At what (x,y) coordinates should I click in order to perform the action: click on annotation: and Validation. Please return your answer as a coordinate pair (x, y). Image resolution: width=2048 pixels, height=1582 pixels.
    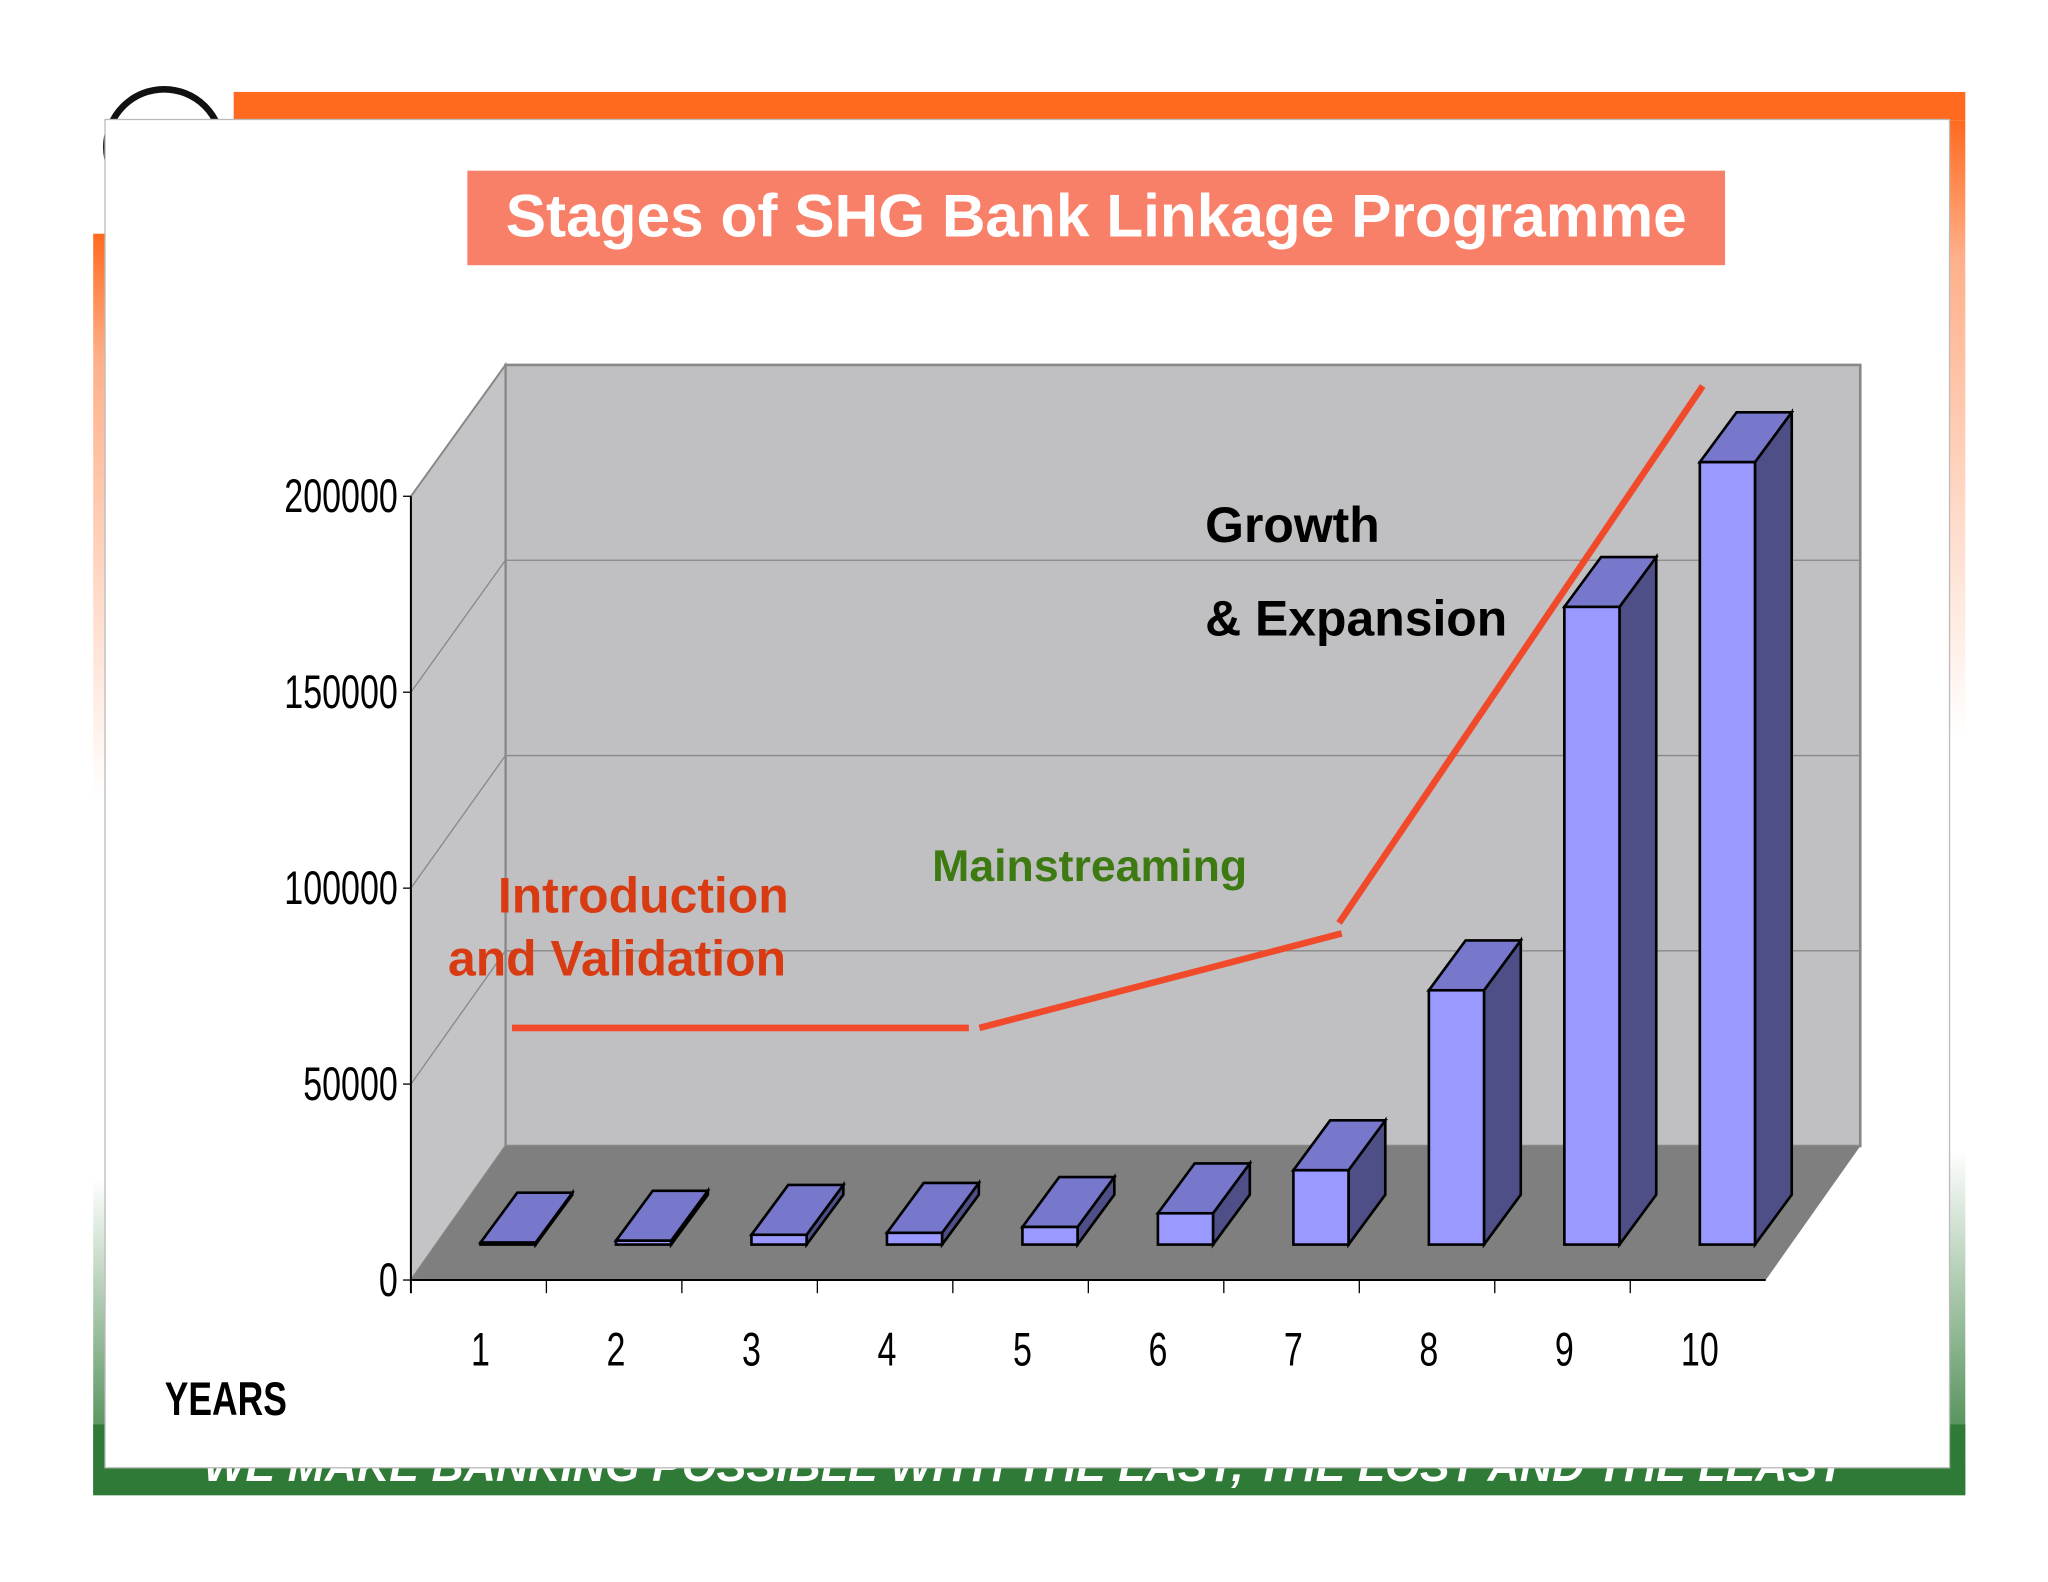
    Looking at the image, I should click on (617, 958).